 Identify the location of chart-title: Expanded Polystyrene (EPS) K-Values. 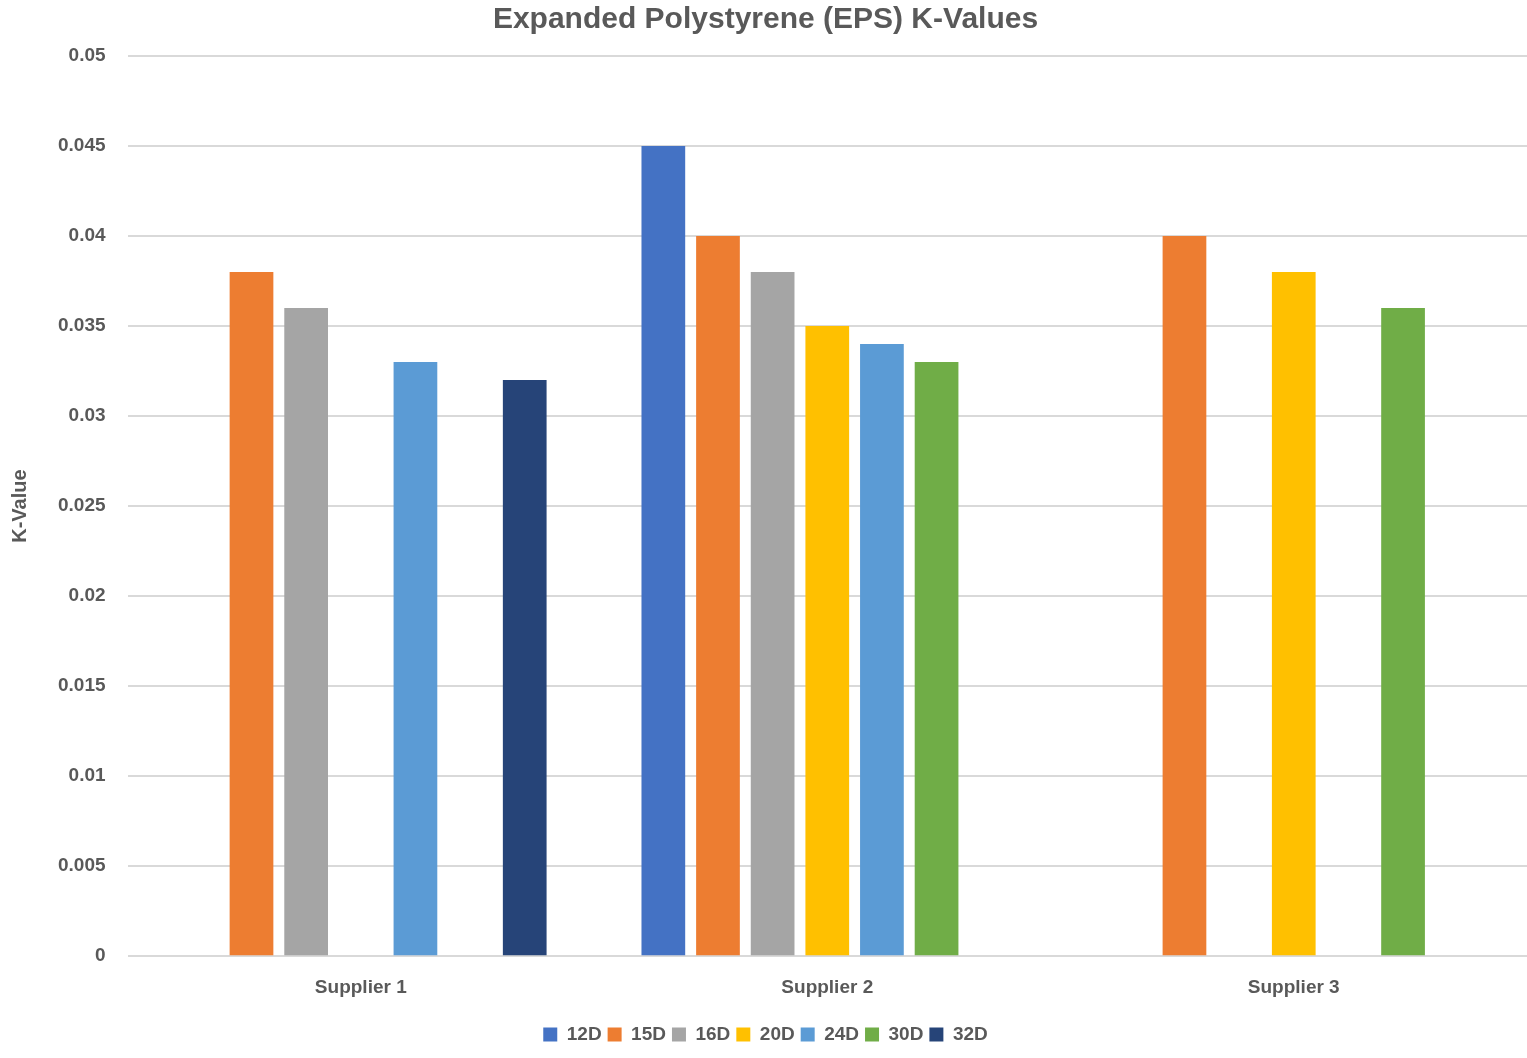
(765, 18).